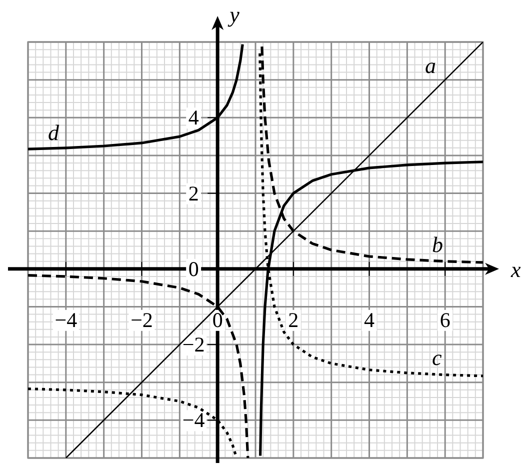 The width and height of the screenshot is (526, 471). I want to click on series-label: a, so click(430, 65).